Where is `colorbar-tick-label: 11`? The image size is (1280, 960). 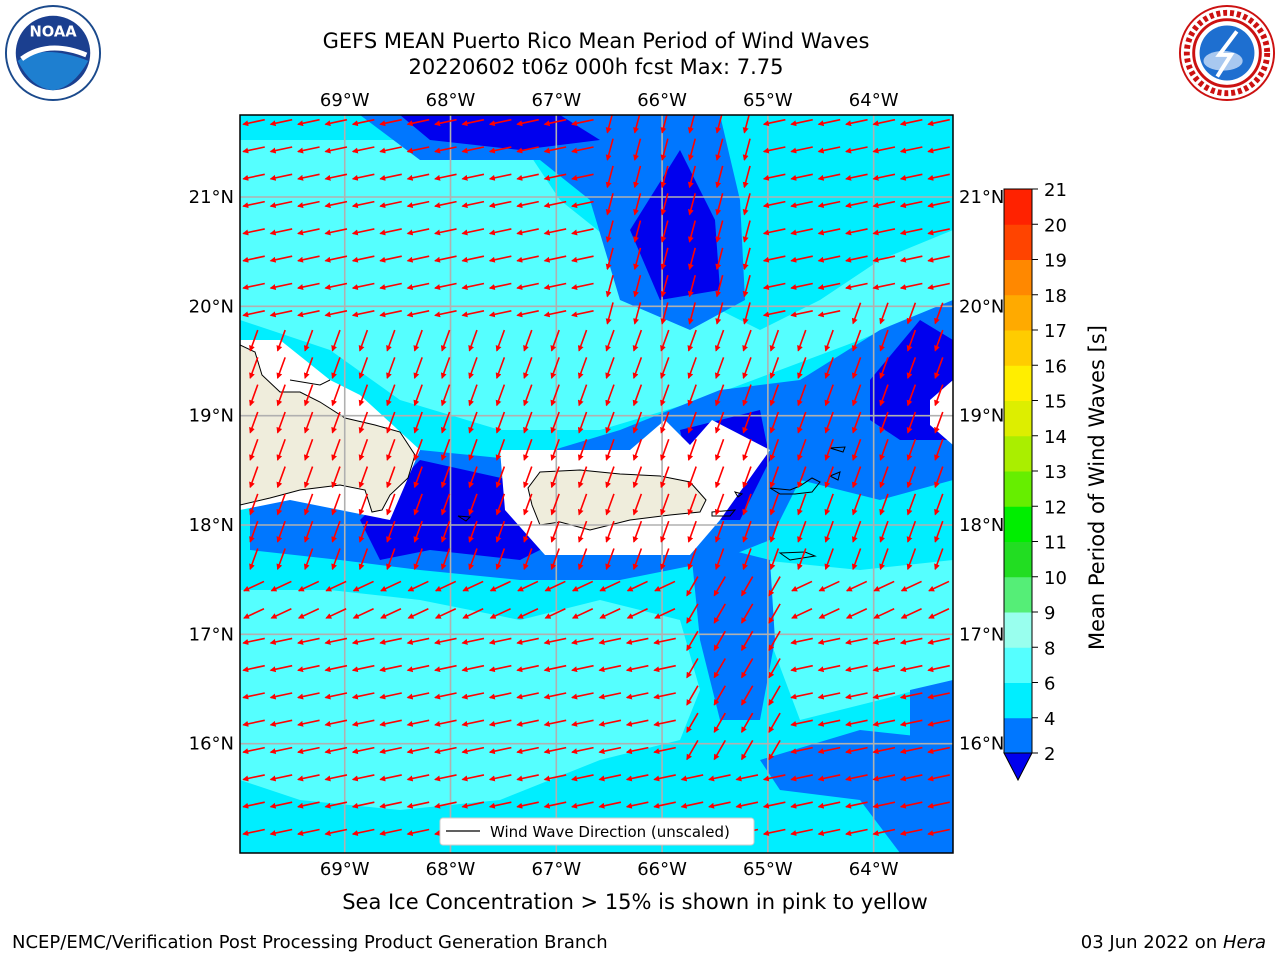 colorbar-tick-label: 11 is located at coordinates (1055, 543).